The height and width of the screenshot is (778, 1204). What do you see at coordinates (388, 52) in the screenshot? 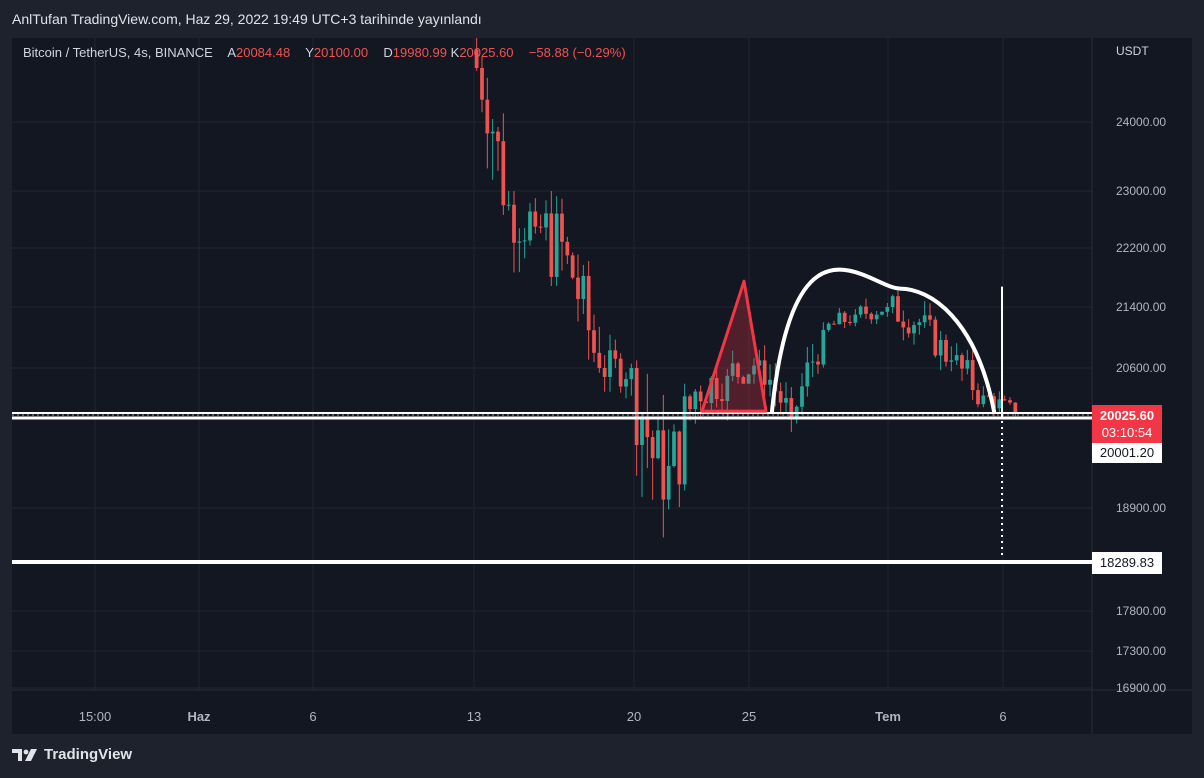
I see `low-label: D` at bounding box center [388, 52].